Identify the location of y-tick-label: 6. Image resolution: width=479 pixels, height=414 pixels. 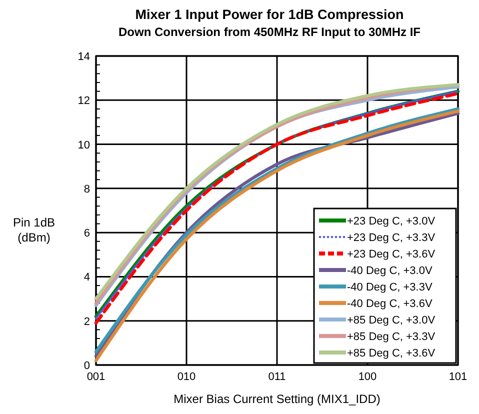
(87, 234).